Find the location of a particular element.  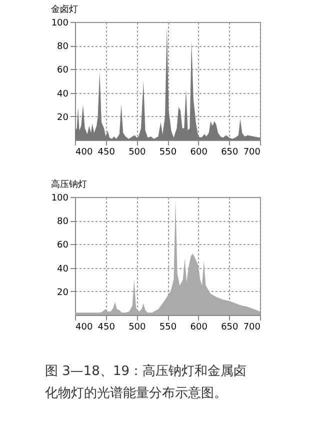

chart-title: 高压钠灯 is located at coordinates (68, 184).